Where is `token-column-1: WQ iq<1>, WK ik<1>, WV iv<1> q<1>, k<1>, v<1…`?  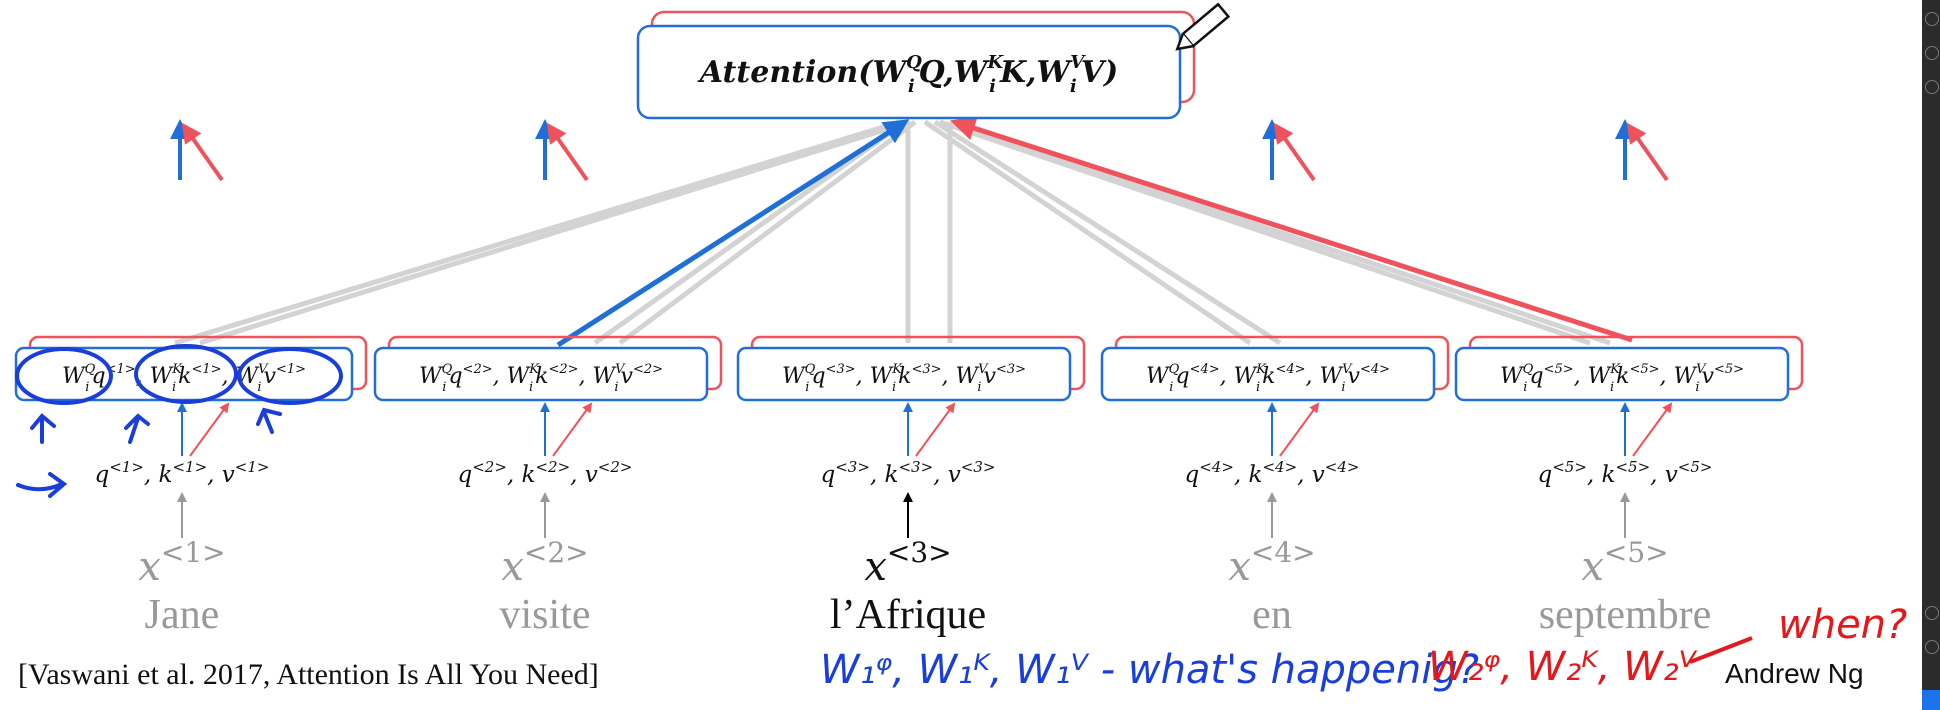
token-column-1: WQ iq<1>, WK ik<1>, WV iv<1> q<1>, k<1>, v<1… is located at coordinates (191, 486).